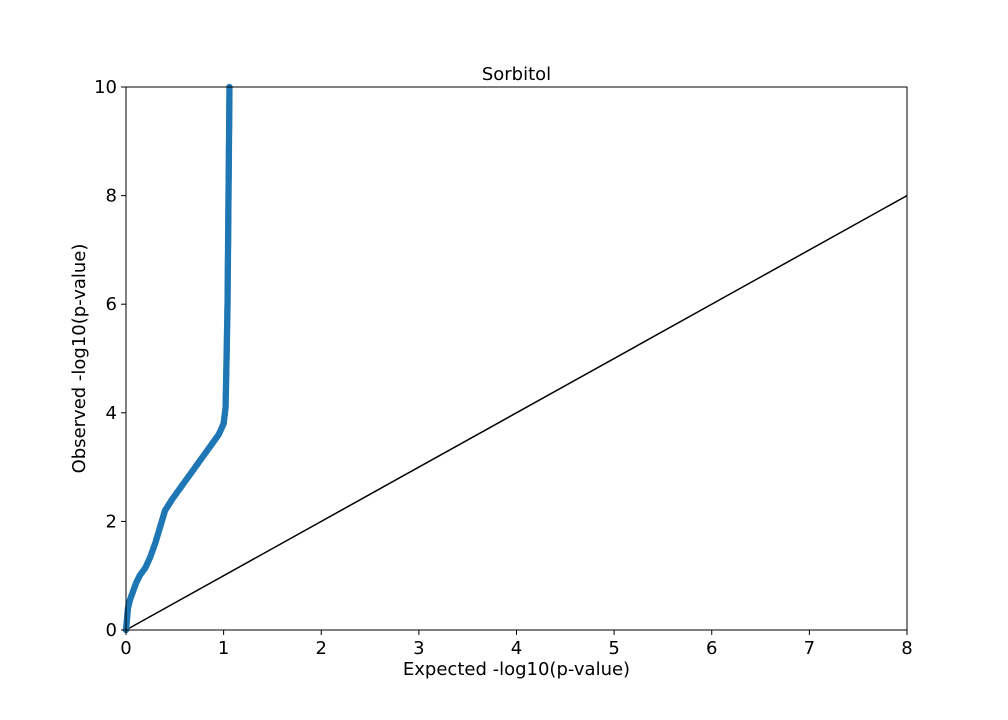 Image resolution: width=1008 pixels, height=720 pixels. Describe the element at coordinates (79, 359) in the screenshot. I see `y-axis-label: Observed -log10(p-value)` at that location.